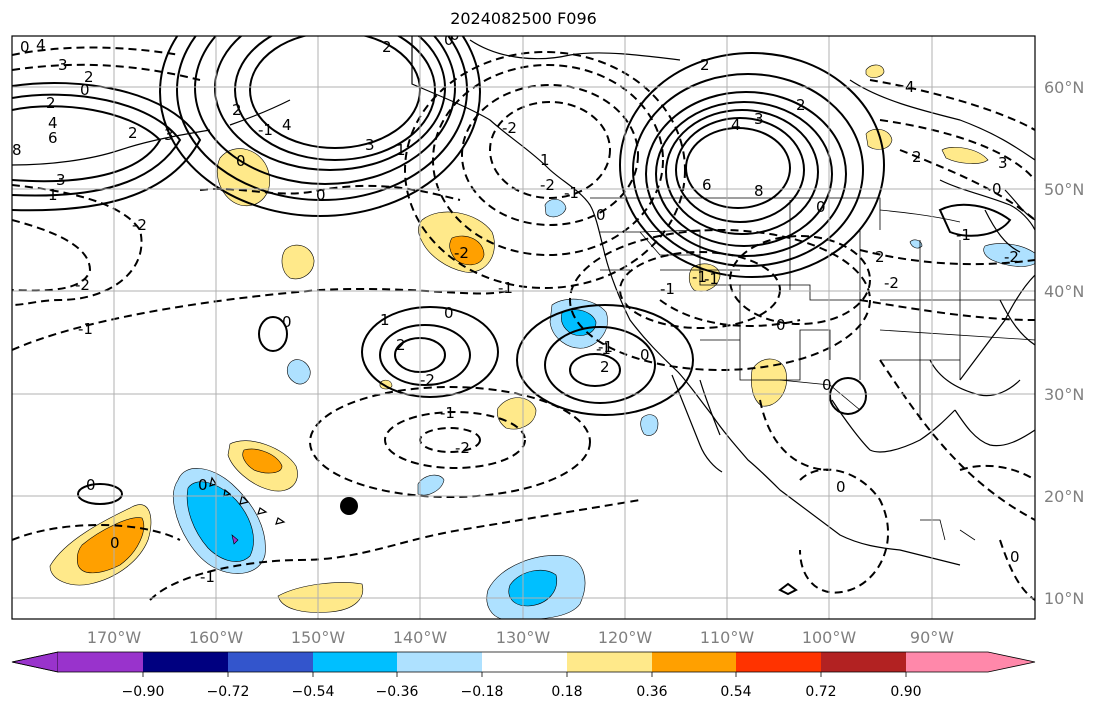  I want to click on lon-label: 150°W, so click(318, 637).